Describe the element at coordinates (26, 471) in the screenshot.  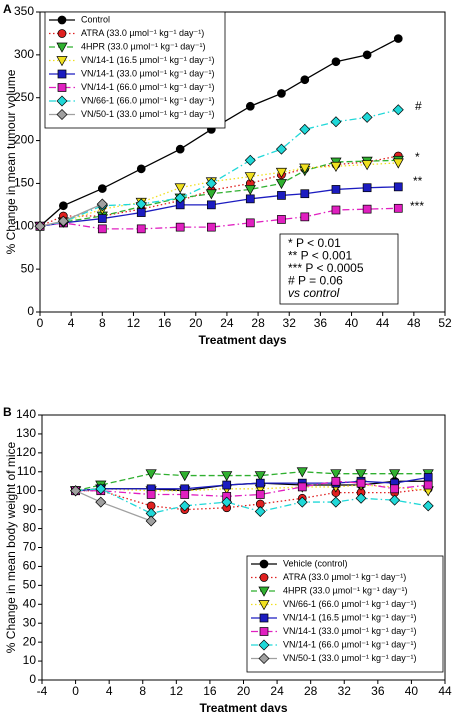
I see `y-tick-label: 110` at that location.